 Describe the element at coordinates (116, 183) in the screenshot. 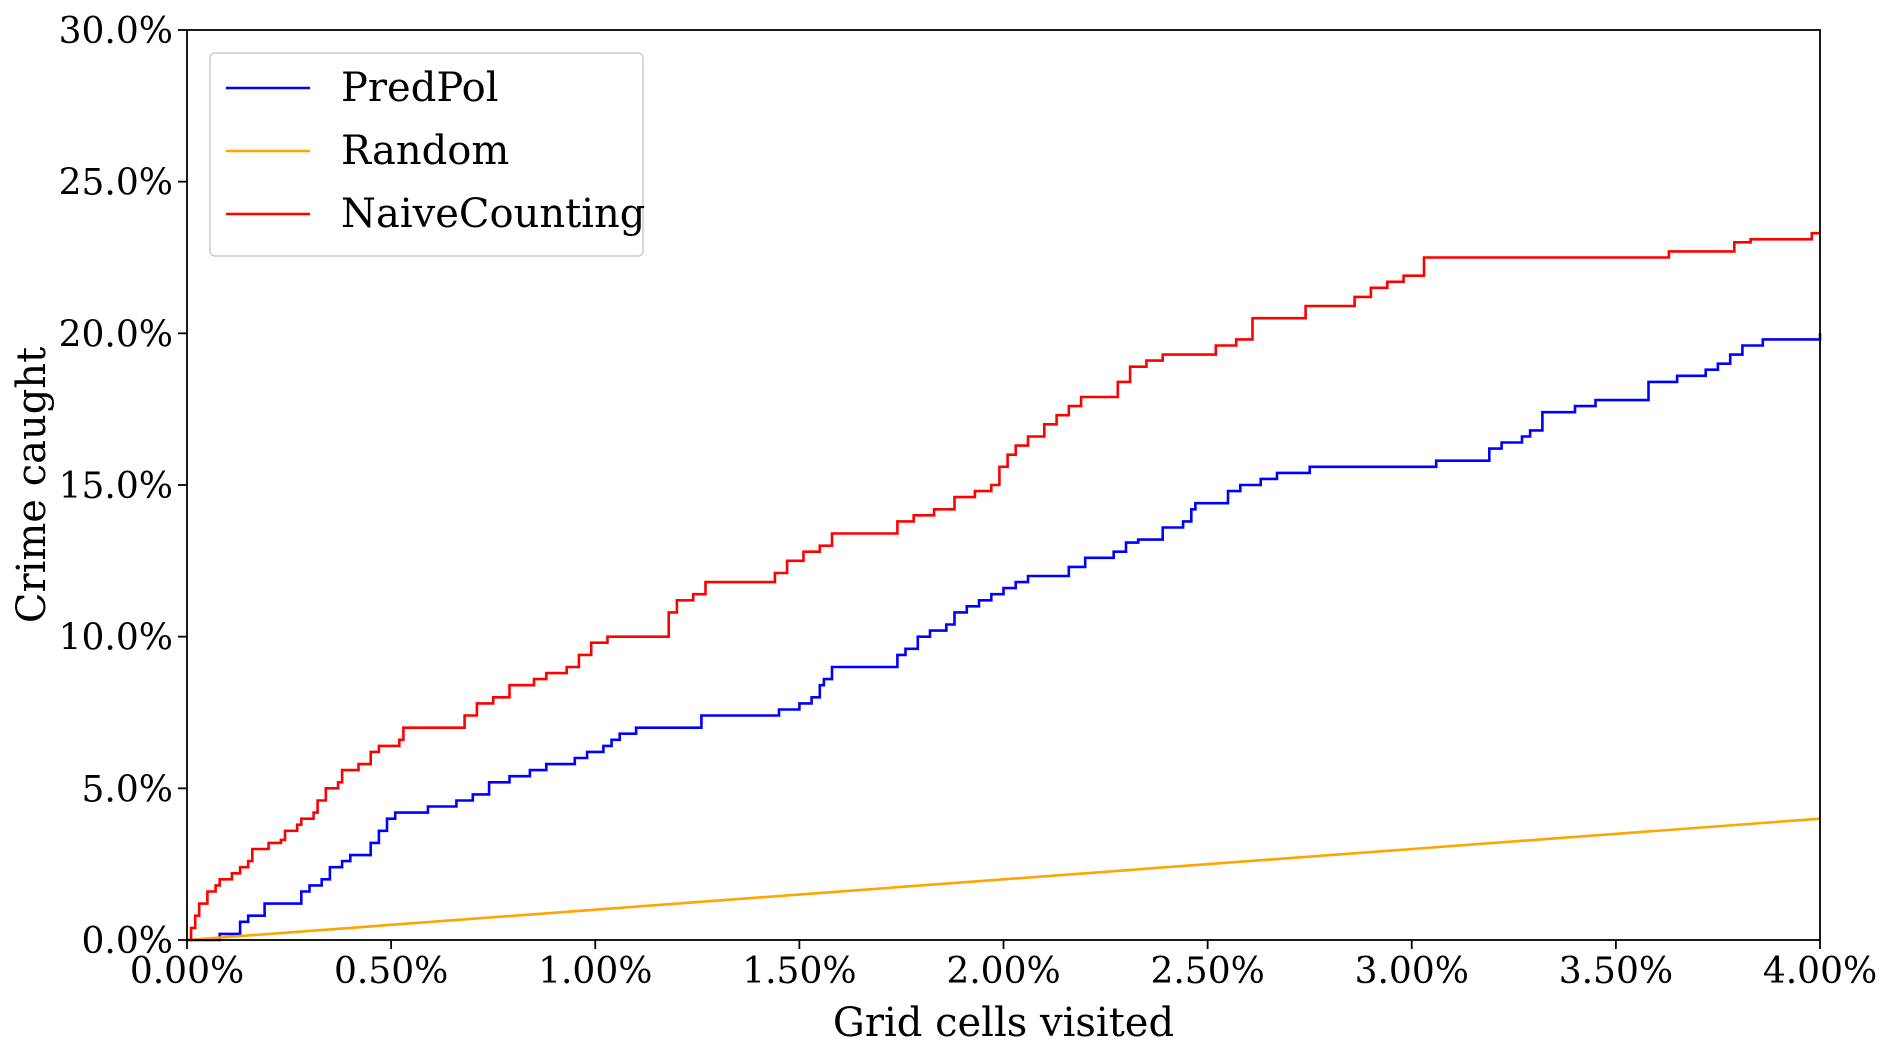

I see `y-tick-label: 25.0%` at that location.